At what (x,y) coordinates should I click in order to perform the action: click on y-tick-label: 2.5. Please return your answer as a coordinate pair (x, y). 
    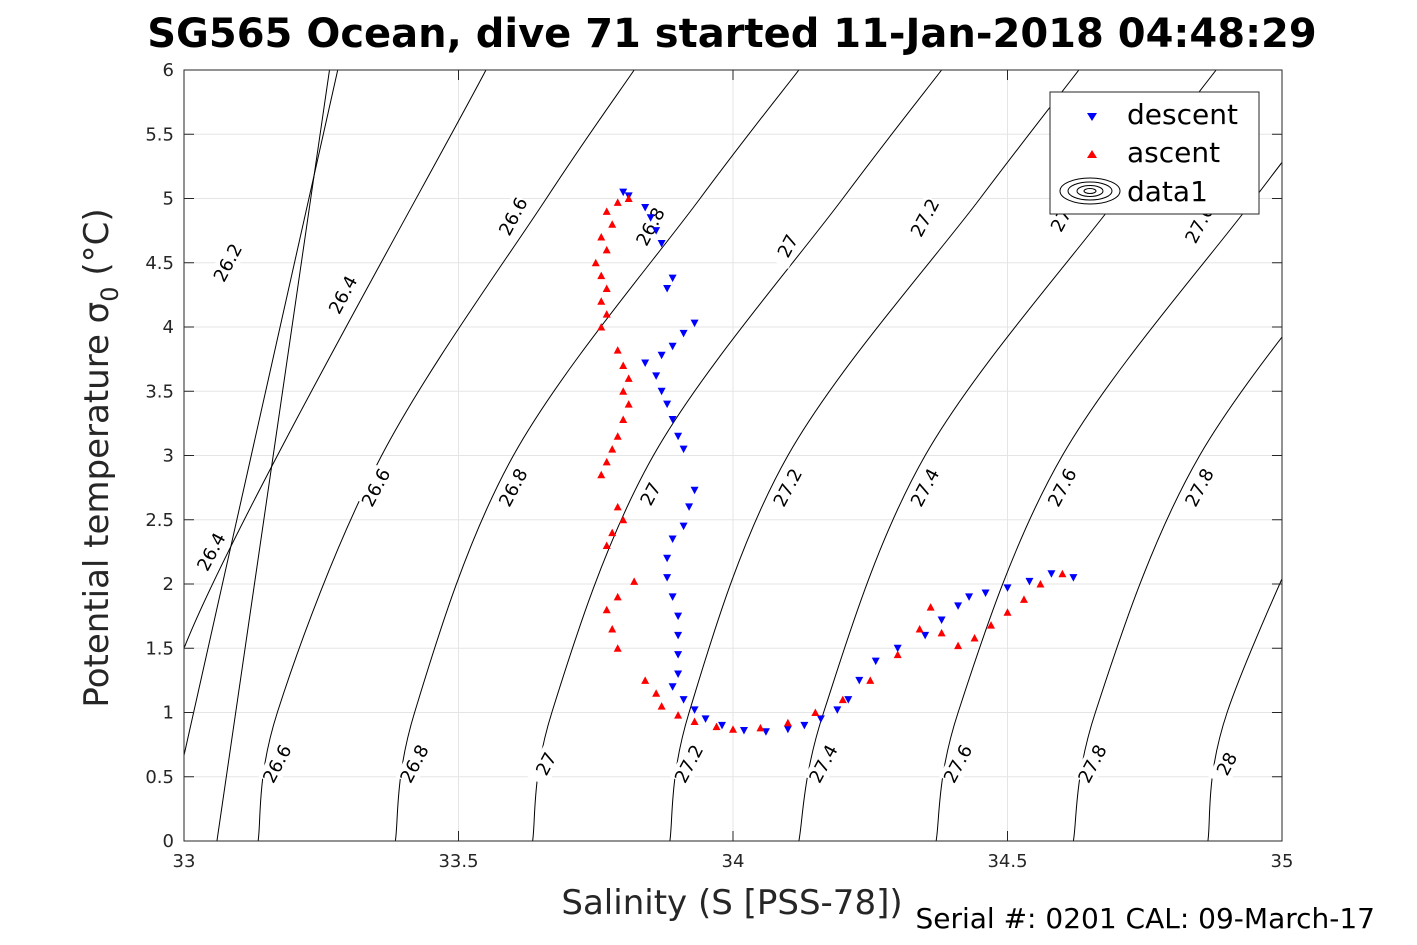
    Looking at the image, I should click on (159, 520).